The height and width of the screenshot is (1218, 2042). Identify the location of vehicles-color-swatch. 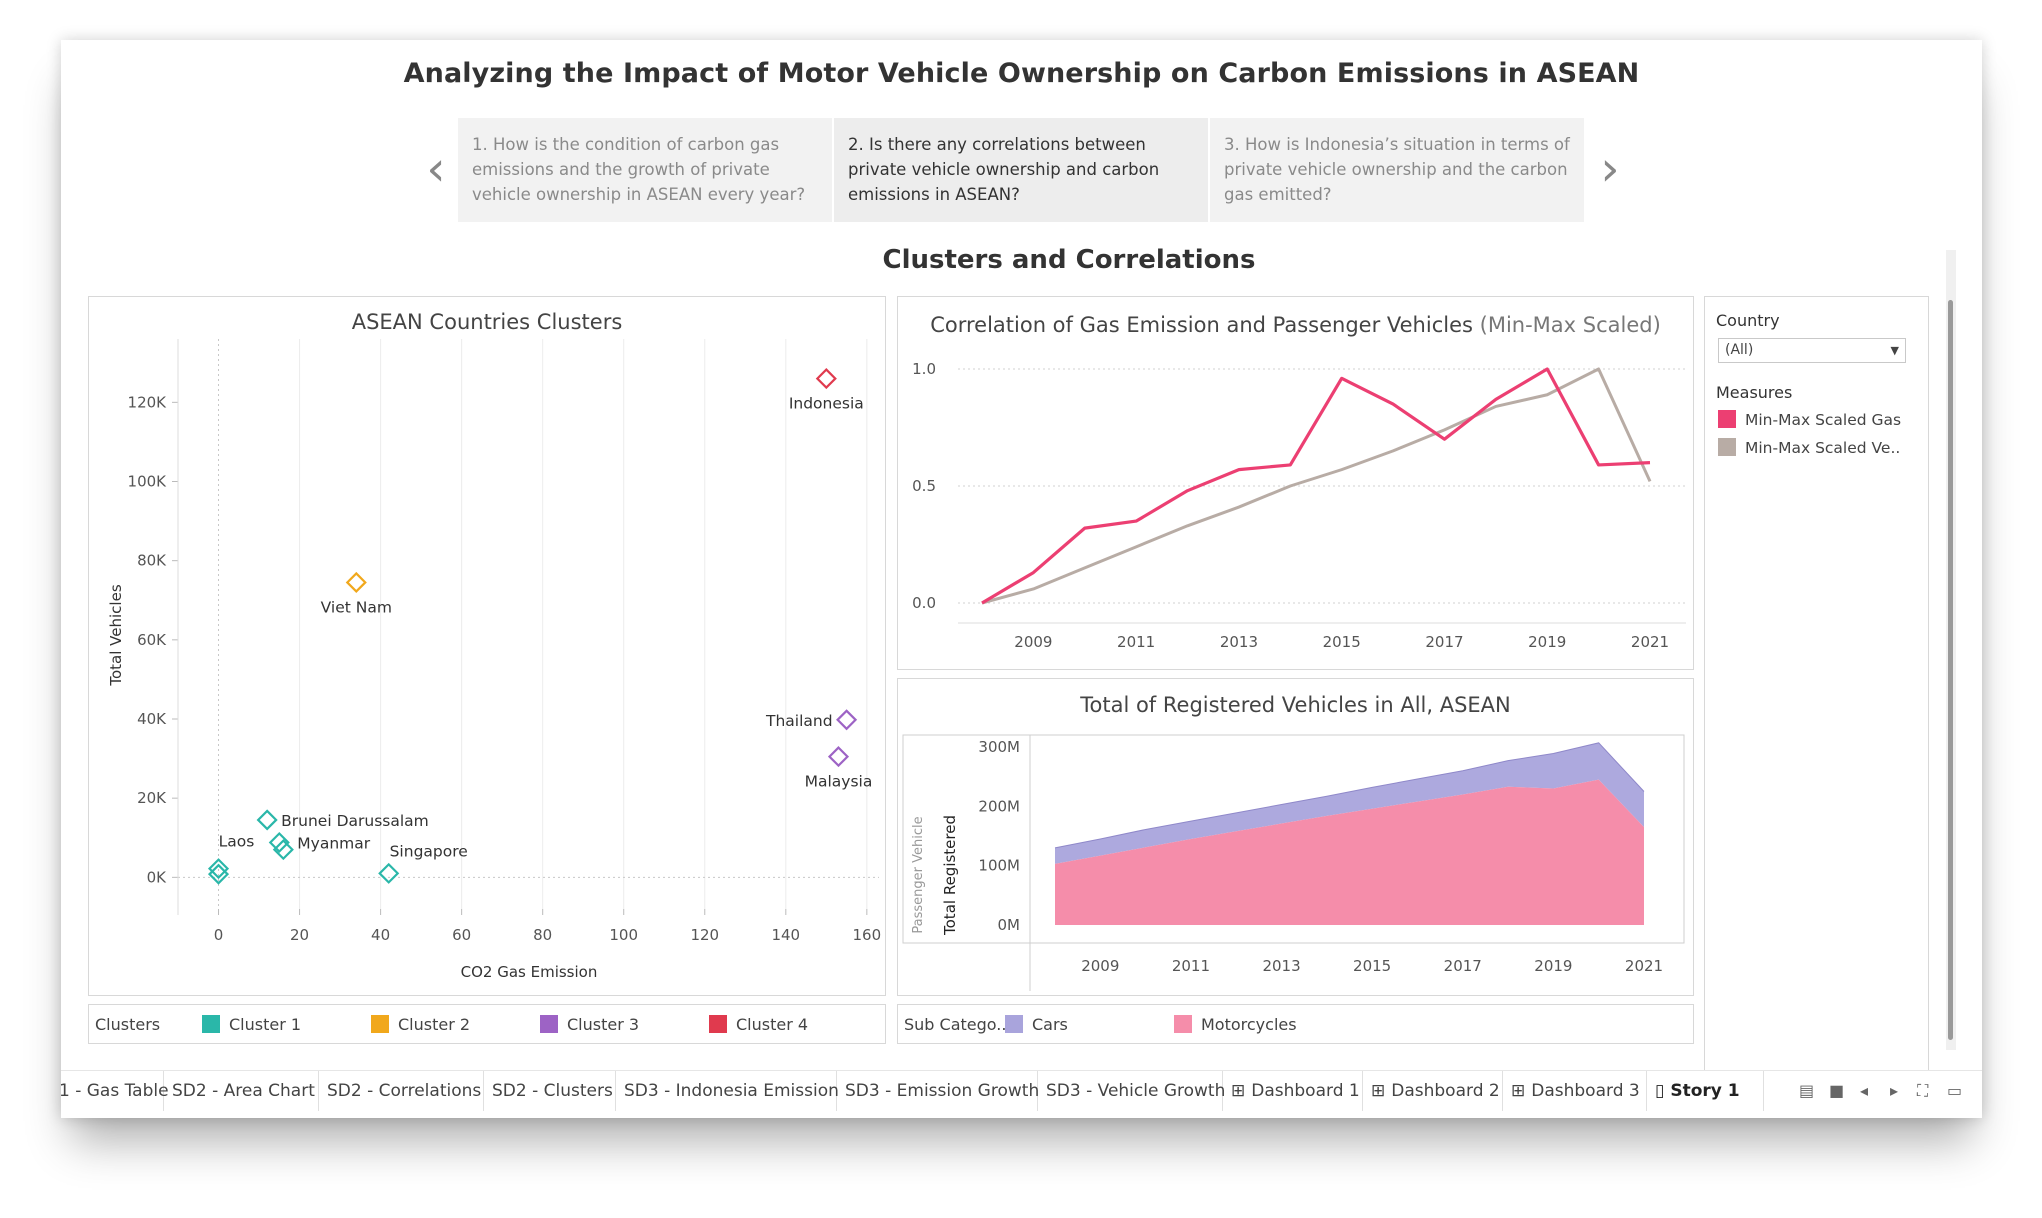
(1727, 447).